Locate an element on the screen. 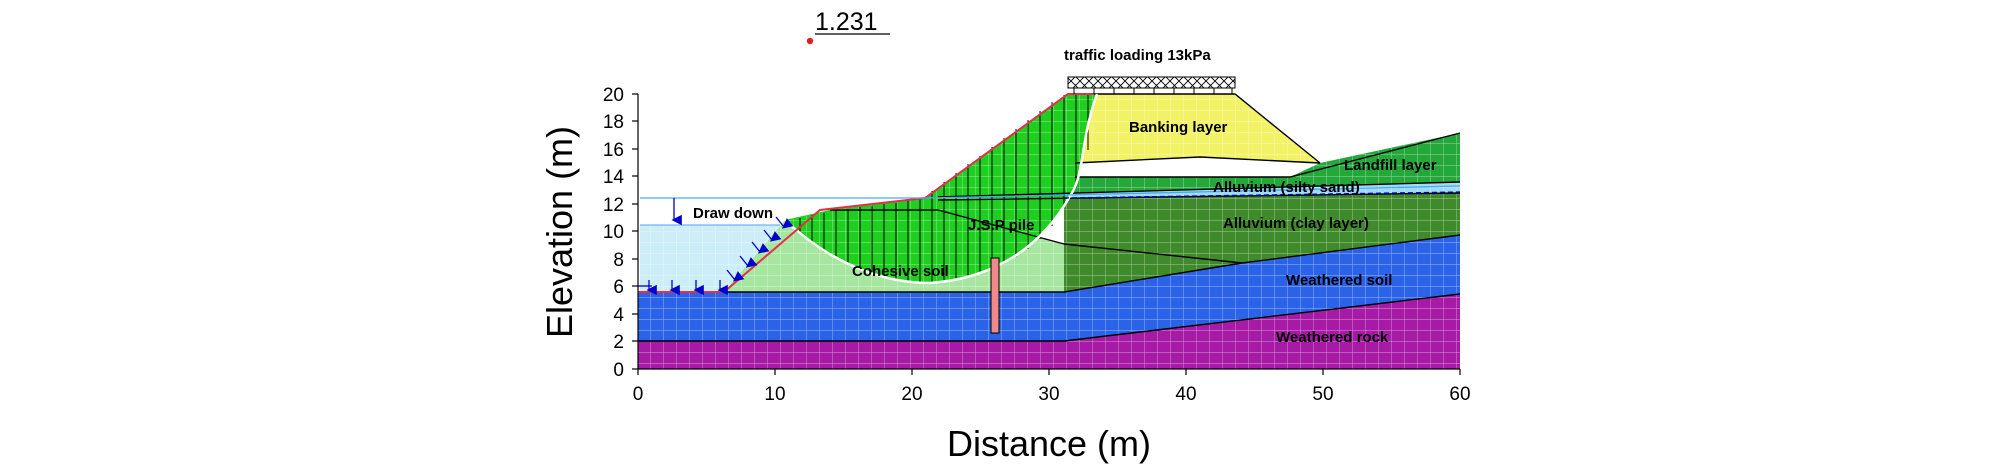 This screenshot has height=475, width=2008. x-tick-10: 10 is located at coordinates (774, 394).